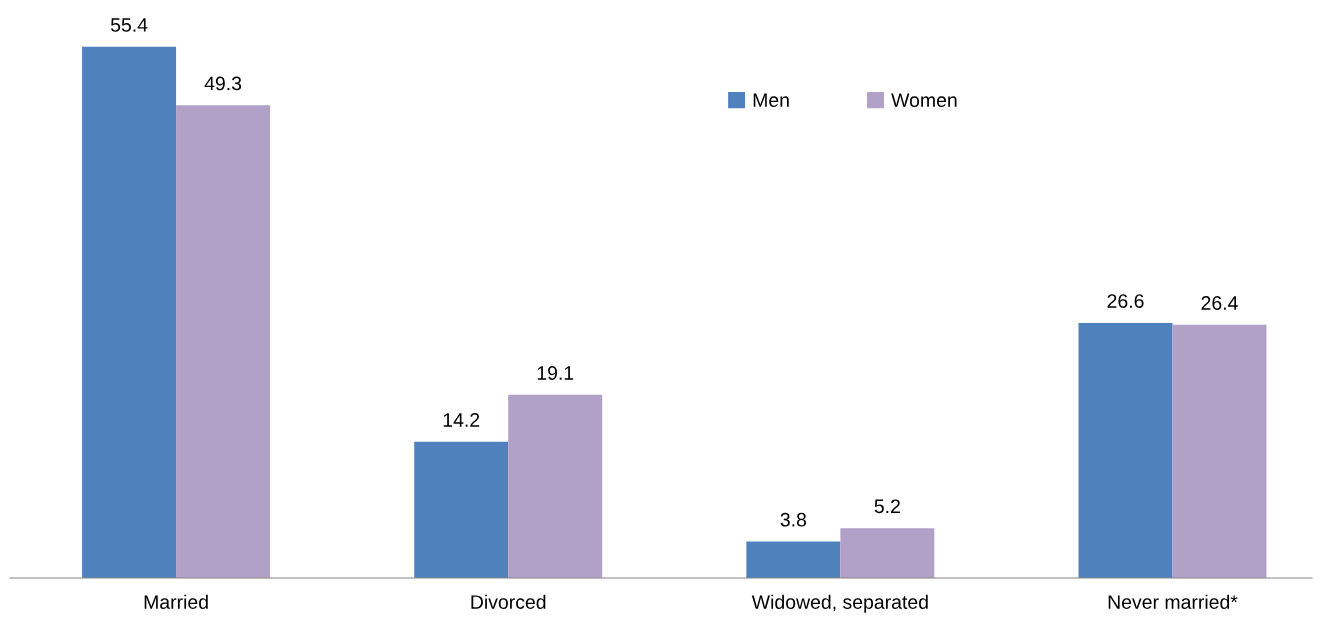 The image size is (1322, 627). I want to click on x-tick-label: Never married*, so click(1173, 601).